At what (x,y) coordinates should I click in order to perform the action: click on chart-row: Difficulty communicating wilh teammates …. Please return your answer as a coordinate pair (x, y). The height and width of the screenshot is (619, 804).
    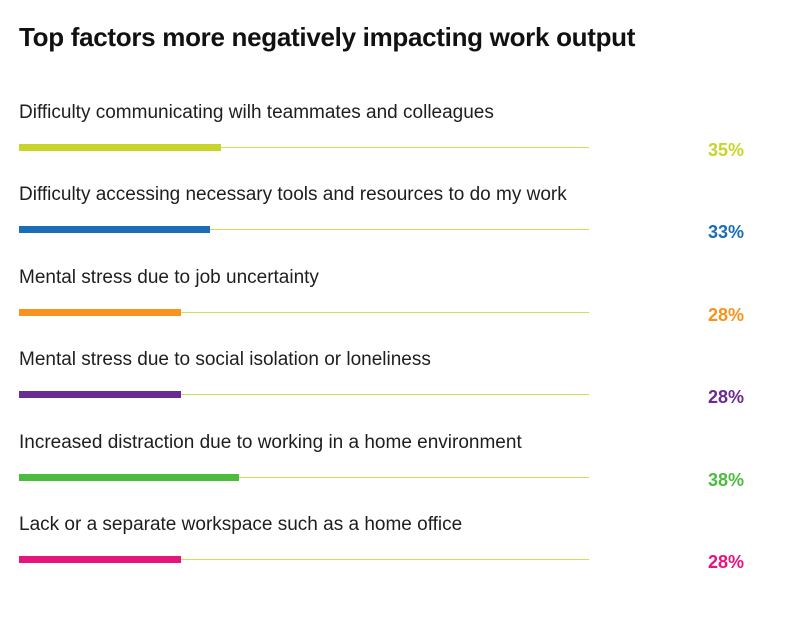
    Looking at the image, I should click on (402, 143).